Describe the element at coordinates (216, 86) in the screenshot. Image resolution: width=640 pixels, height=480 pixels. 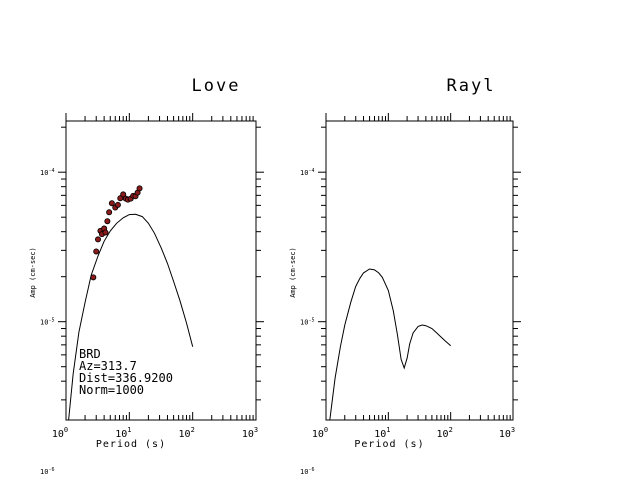
I see `panel-title: Love` at that location.